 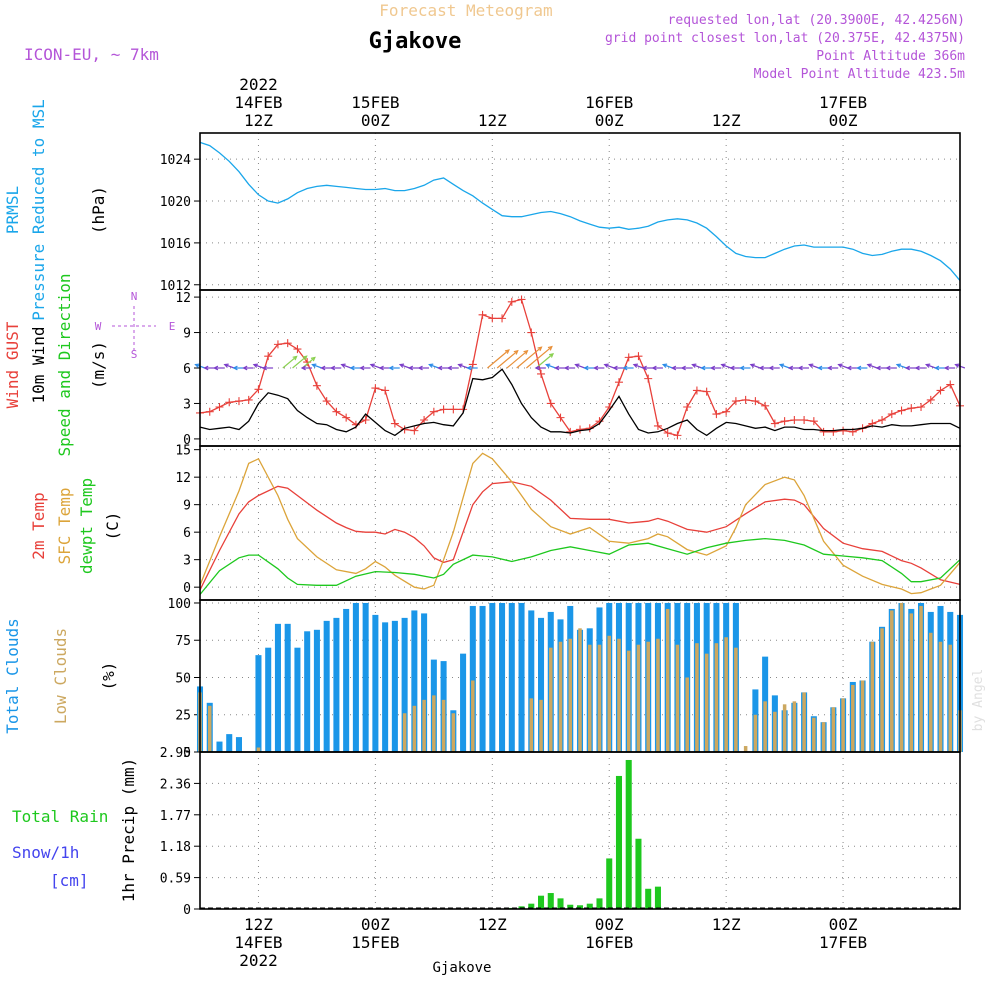 What do you see at coordinates (187, 753) in the screenshot?
I see `clouds-ytick-label: 0` at bounding box center [187, 753].